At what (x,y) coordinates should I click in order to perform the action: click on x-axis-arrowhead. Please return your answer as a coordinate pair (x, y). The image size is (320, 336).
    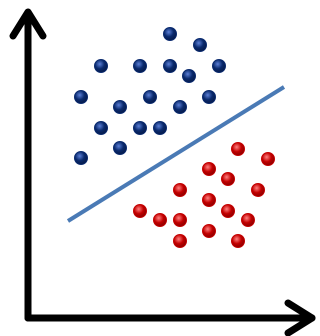
    Looking at the image, I should click on (300, 317).